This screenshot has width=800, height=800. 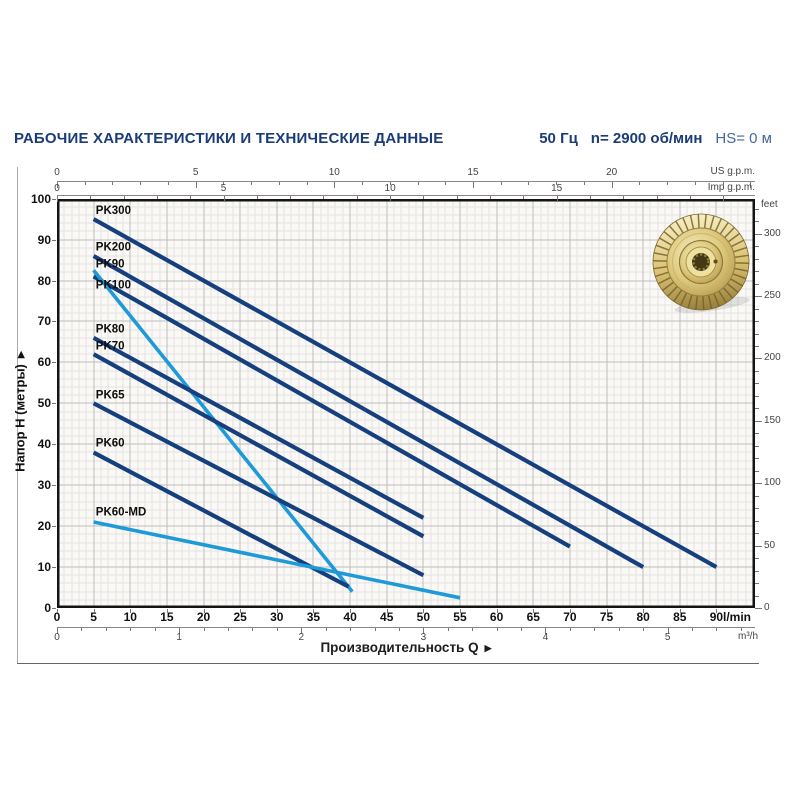 I want to click on us-gpm-axis-line, so click(x=406, y=181).